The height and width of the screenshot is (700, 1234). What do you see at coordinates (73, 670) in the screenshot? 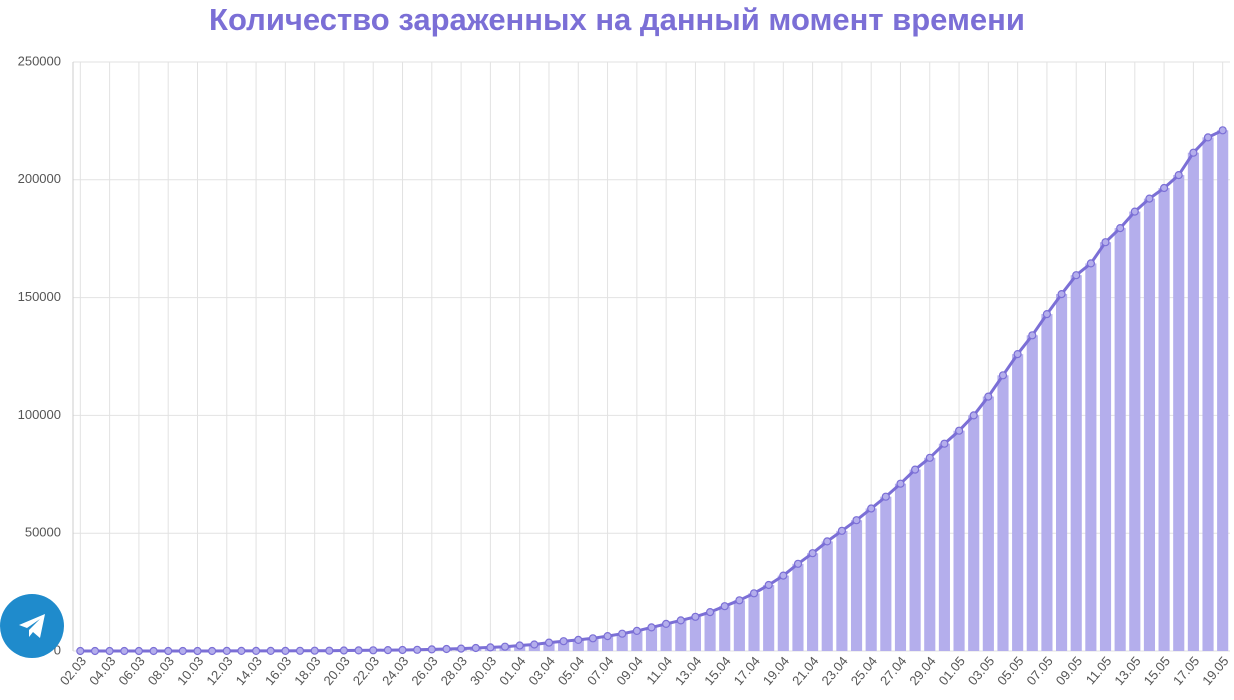
I see `x-tick-label: 02.03` at bounding box center [73, 670].